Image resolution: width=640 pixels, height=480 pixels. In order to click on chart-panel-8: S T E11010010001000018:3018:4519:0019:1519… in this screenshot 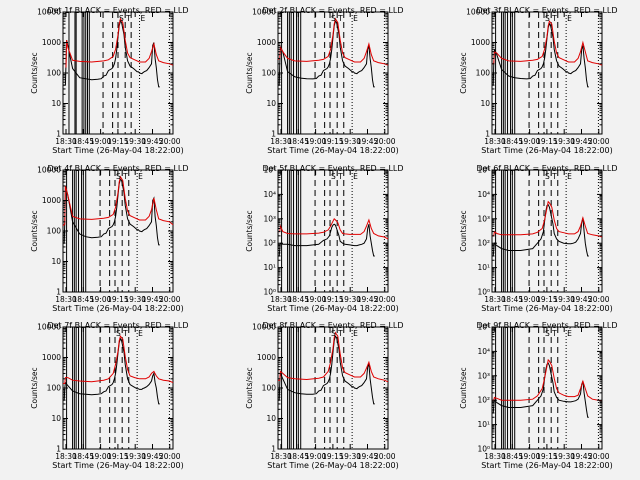, I will do `click(324, 395)`.